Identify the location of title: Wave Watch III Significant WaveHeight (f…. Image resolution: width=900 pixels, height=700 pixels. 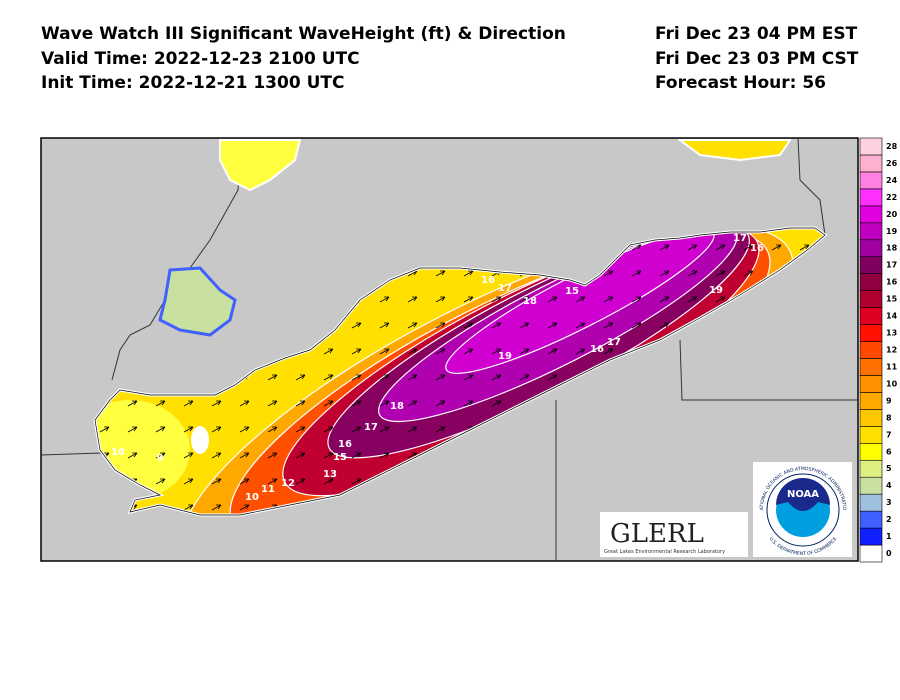
(303, 34).